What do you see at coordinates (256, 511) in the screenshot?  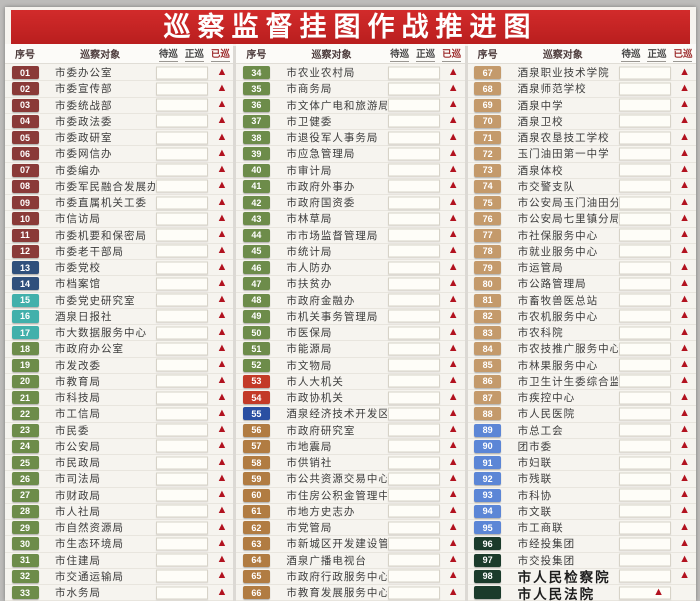 I see `row-index-cell: 61` at bounding box center [256, 511].